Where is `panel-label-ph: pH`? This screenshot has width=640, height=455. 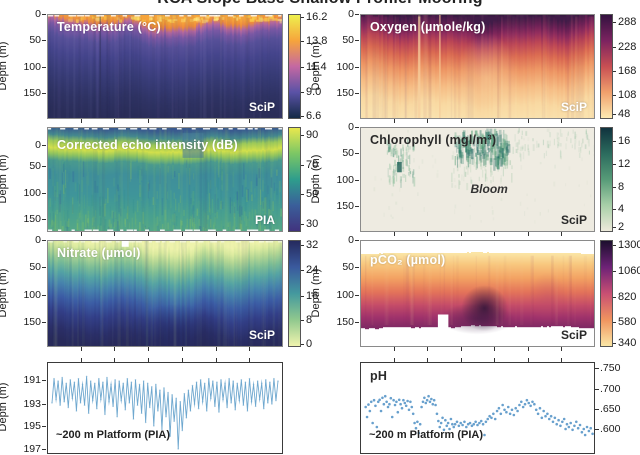
panel-label-ph: pH is located at coordinates (379, 376).